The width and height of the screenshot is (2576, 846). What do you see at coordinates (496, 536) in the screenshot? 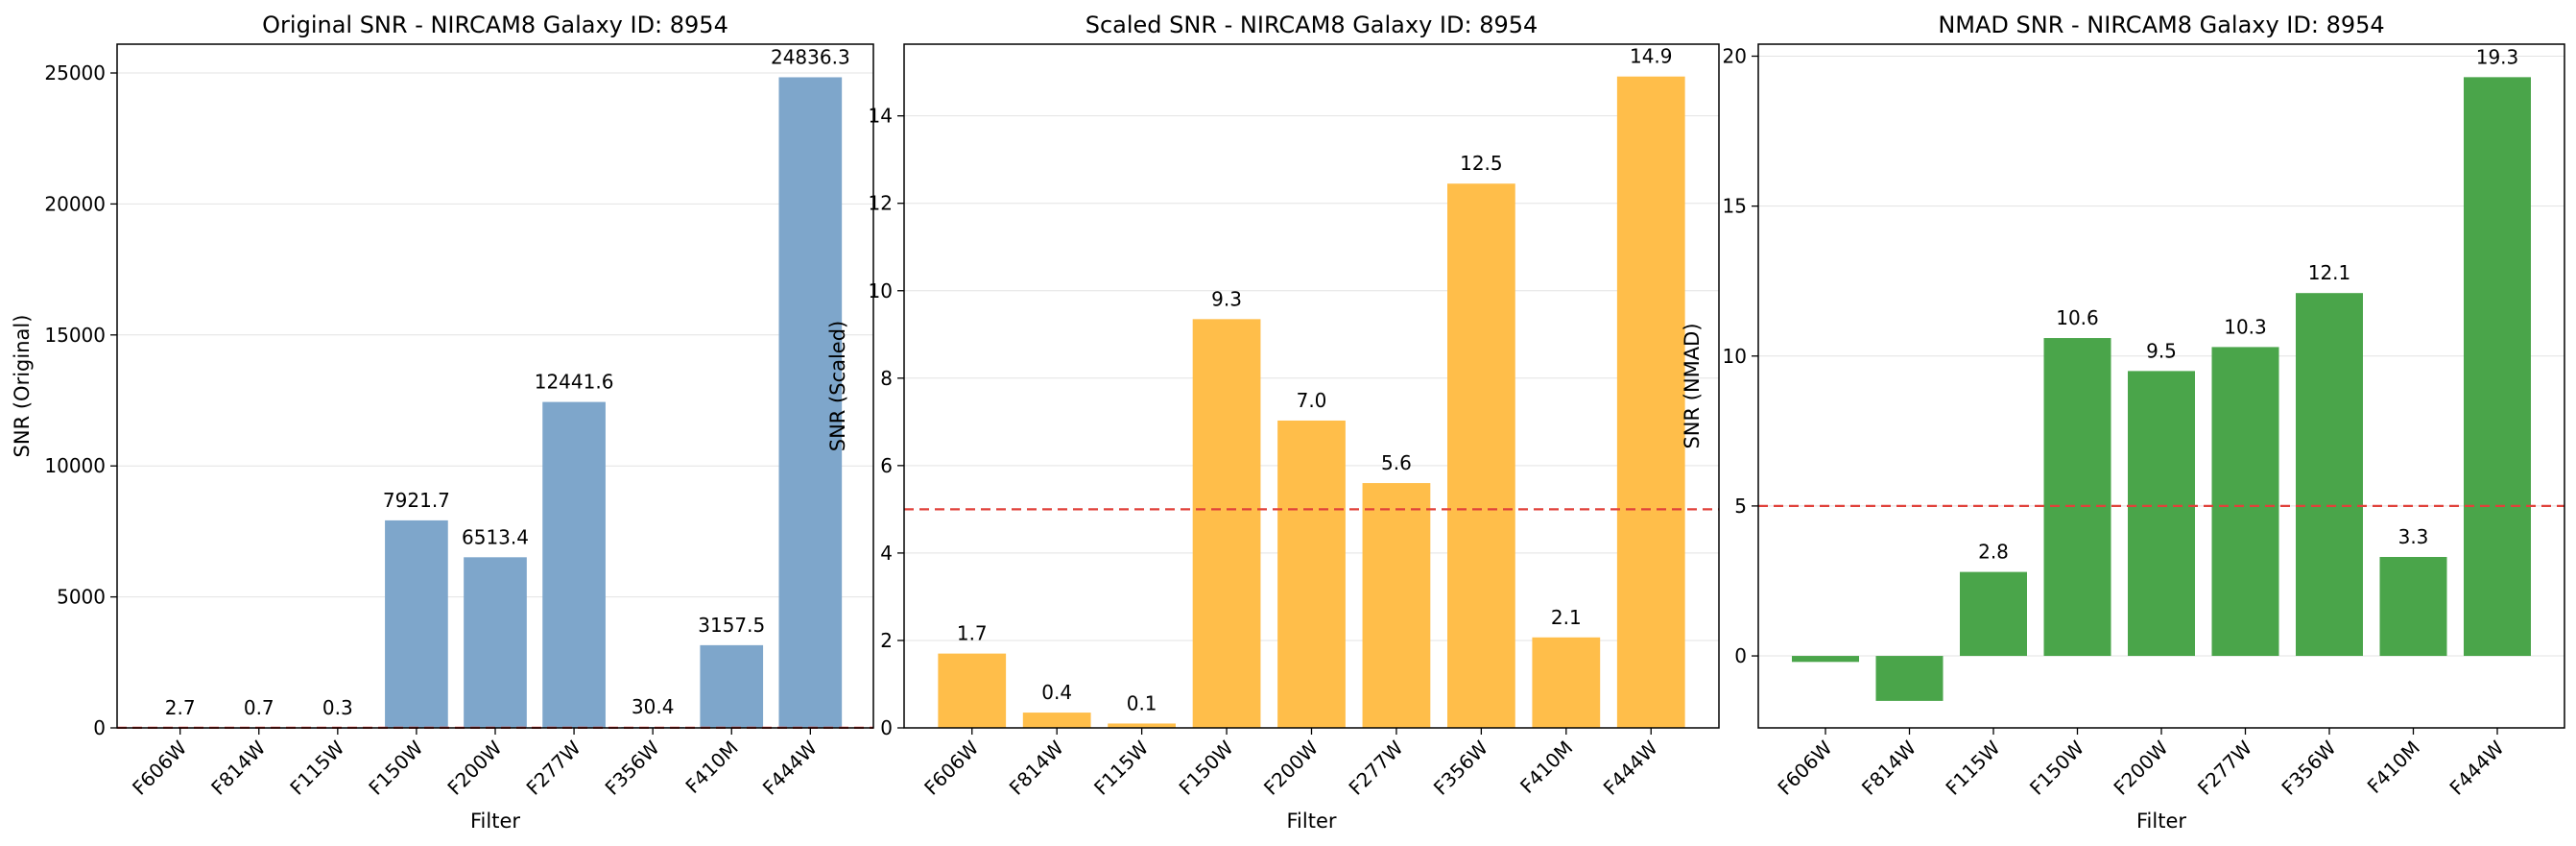
I see `bar-value-label: 6513.4` at bounding box center [496, 536].